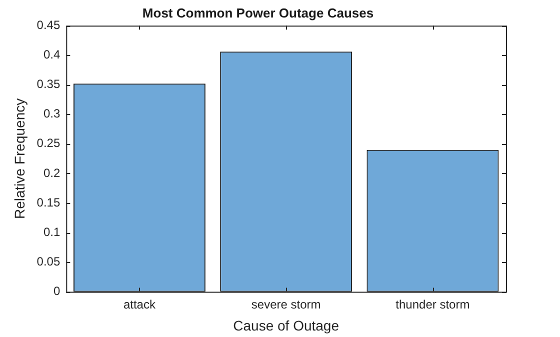 The width and height of the screenshot is (560, 337). Describe the element at coordinates (51, 231) in the screenshot. I see `y-tick-label: 0.1` at that location.